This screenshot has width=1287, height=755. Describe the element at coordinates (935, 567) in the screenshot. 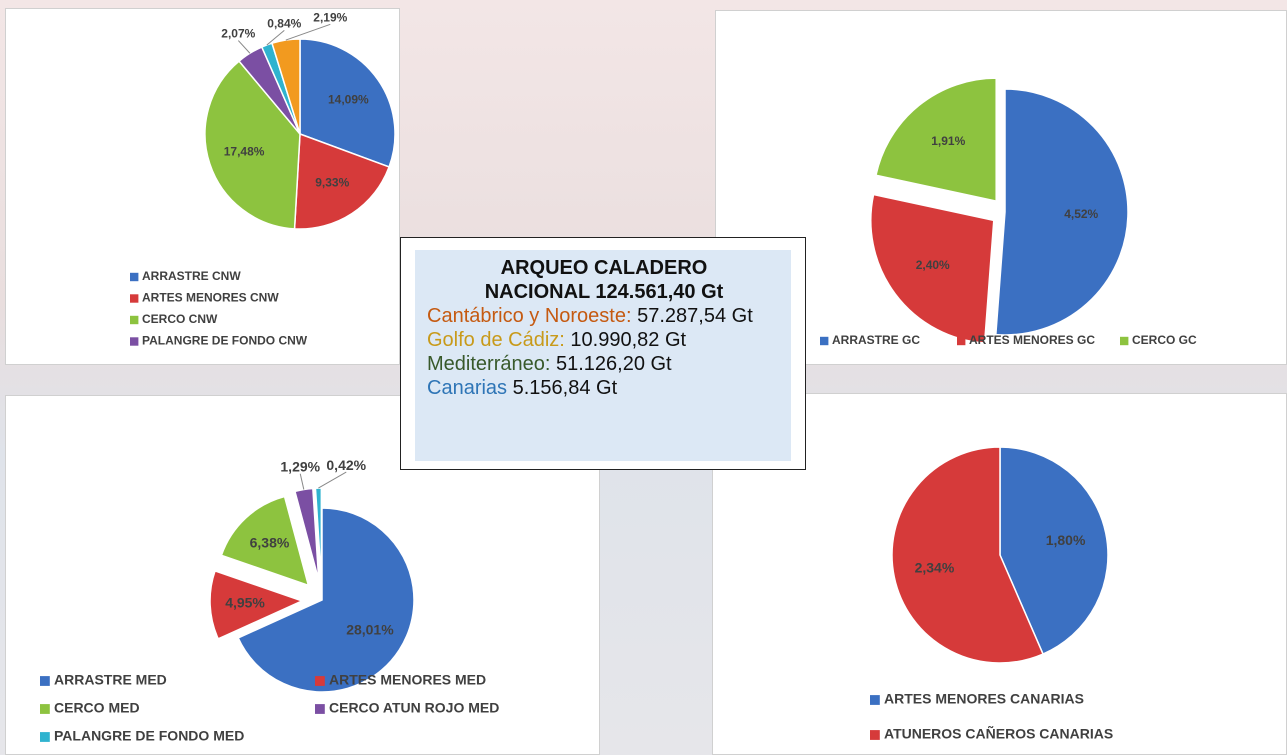

I see `data-label: 2,34%` at that location.